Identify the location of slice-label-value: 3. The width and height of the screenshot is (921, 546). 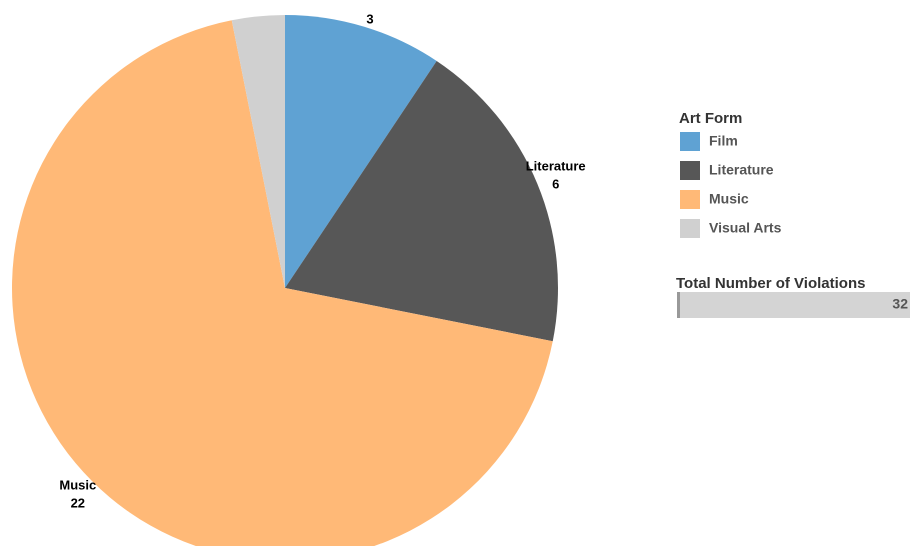
(369, 18).